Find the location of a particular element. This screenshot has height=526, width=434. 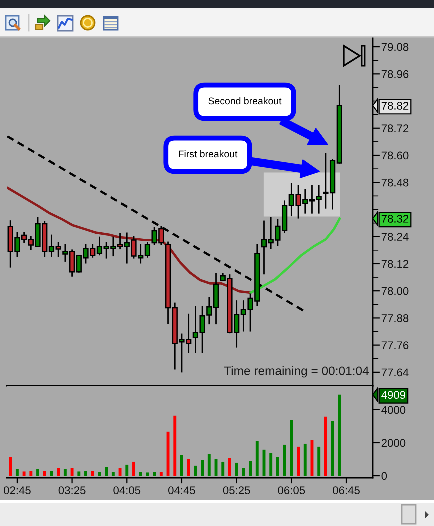

x-tick-label: 04:45 is located at coordinates (182, 490).